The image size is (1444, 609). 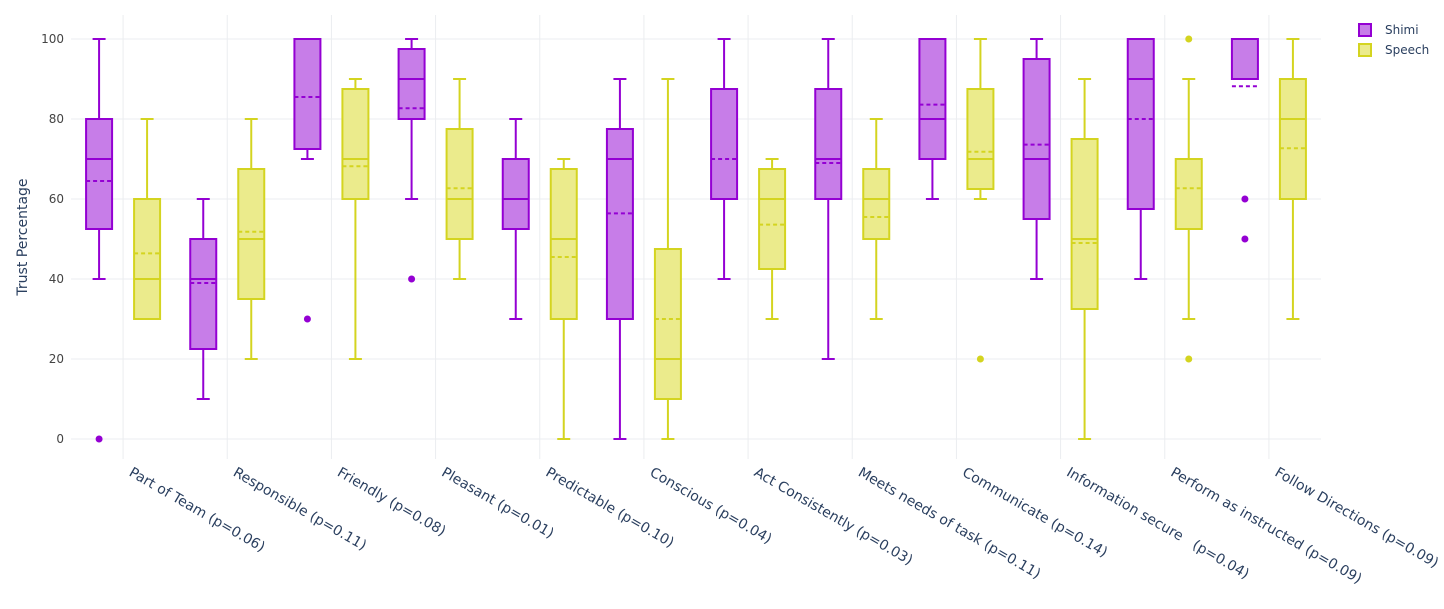 I want to click on legend-item-shimi: Shimi, so click(x=1388, y=30).